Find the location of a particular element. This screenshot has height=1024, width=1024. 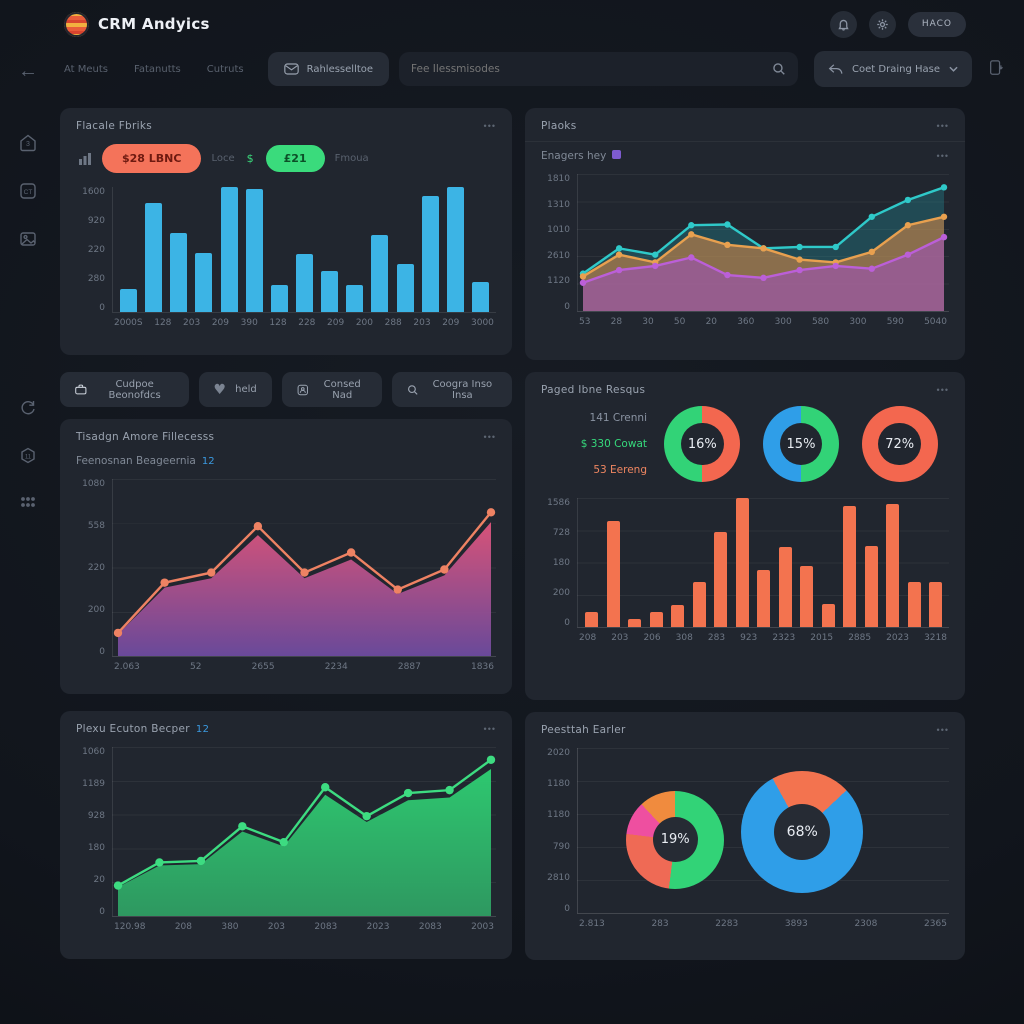

svg-text: 11 is located at coordinates (28, 458).